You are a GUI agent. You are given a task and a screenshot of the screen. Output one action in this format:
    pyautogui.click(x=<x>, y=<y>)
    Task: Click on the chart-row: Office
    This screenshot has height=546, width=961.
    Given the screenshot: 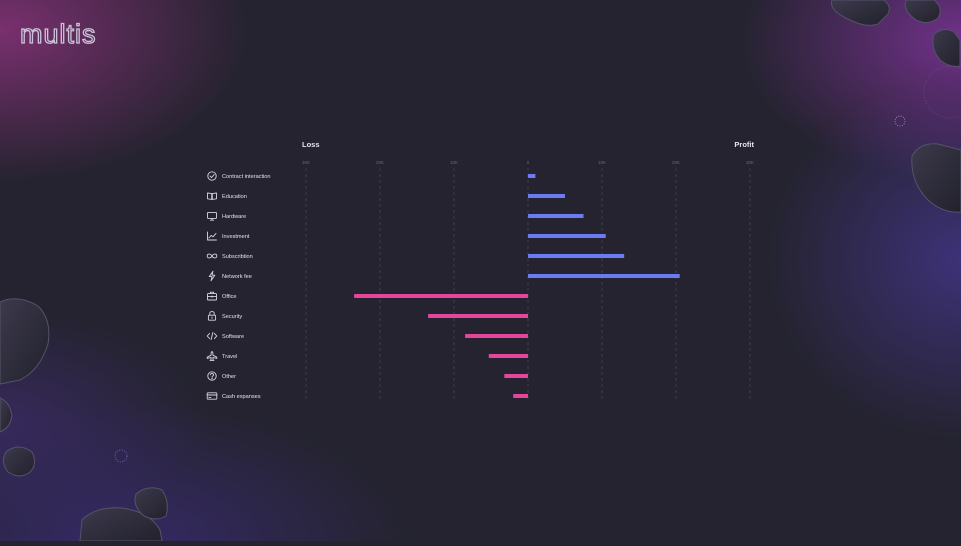 What is the action you would take?
    pyautogui.click(x=367, y=296)
    